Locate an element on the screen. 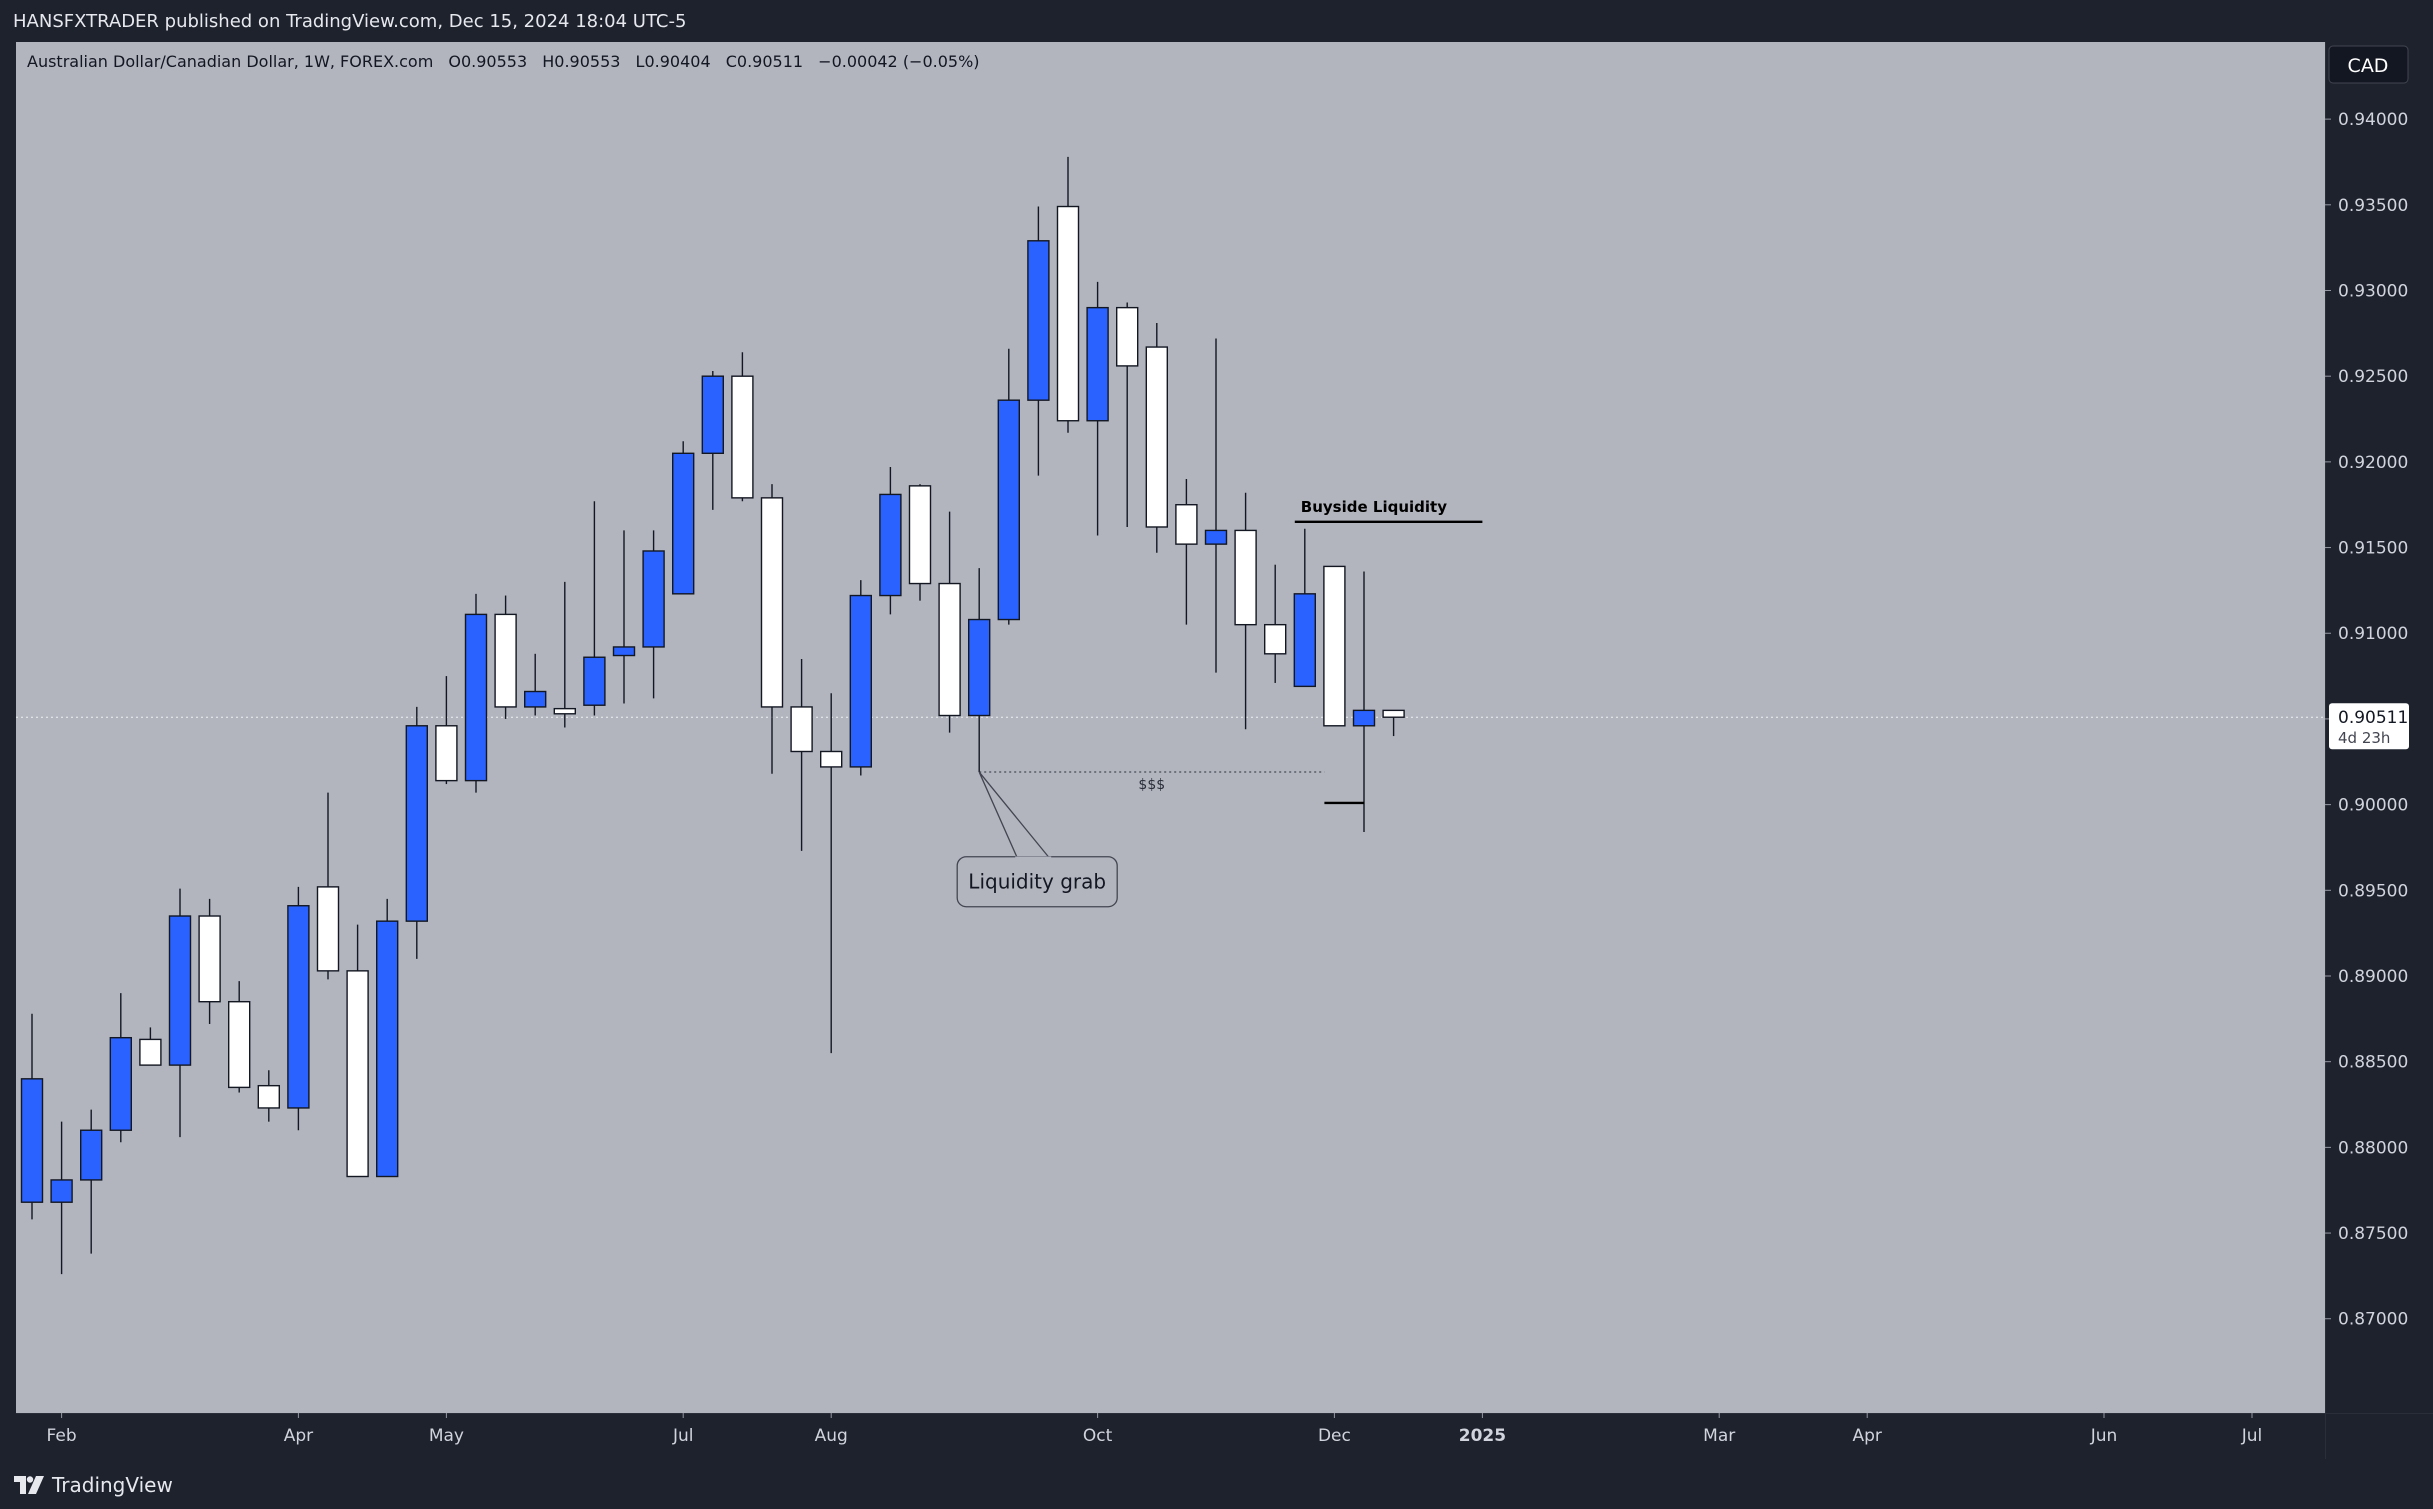 The width and height of the screenshot is (2433, 1509). y-tick-label: 0.89500 is located at coordinates (2373, 891).